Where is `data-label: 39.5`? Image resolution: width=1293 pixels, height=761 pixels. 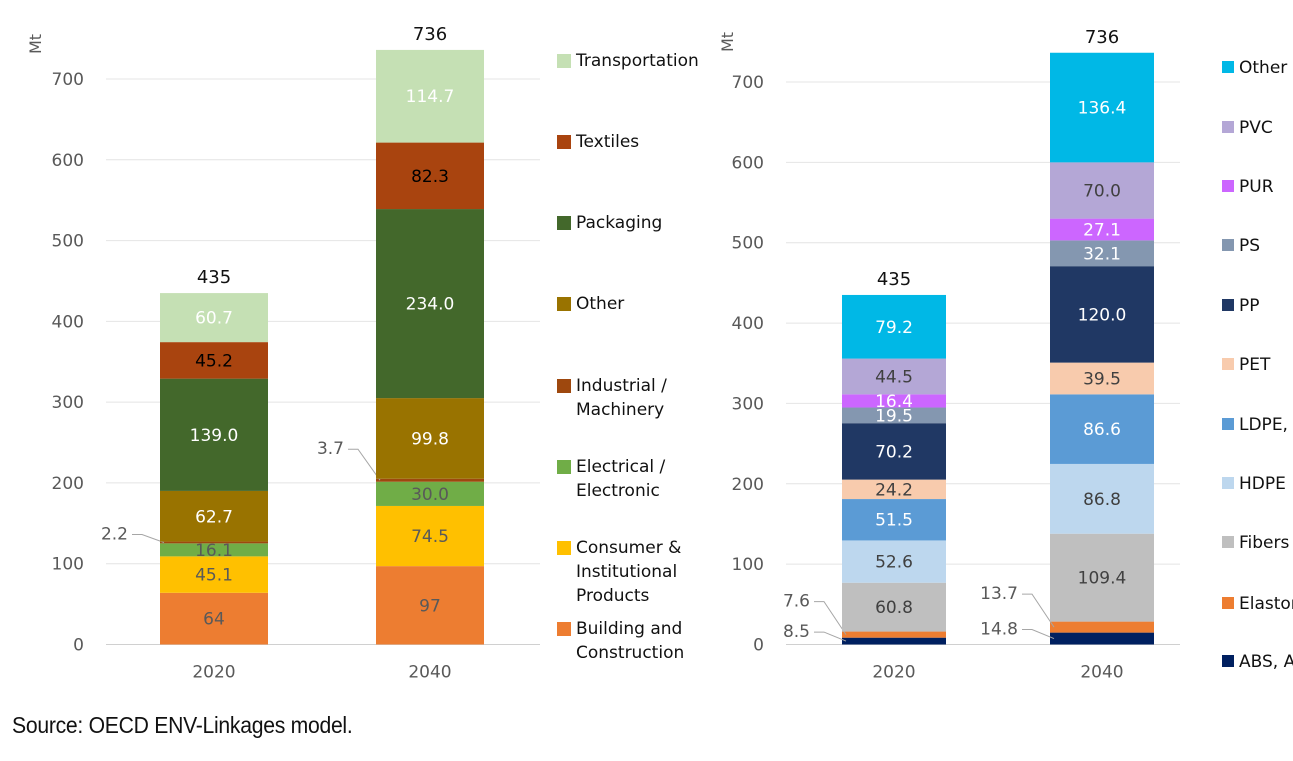 data-label: 39.5 is located at coordinates (1102, 379).